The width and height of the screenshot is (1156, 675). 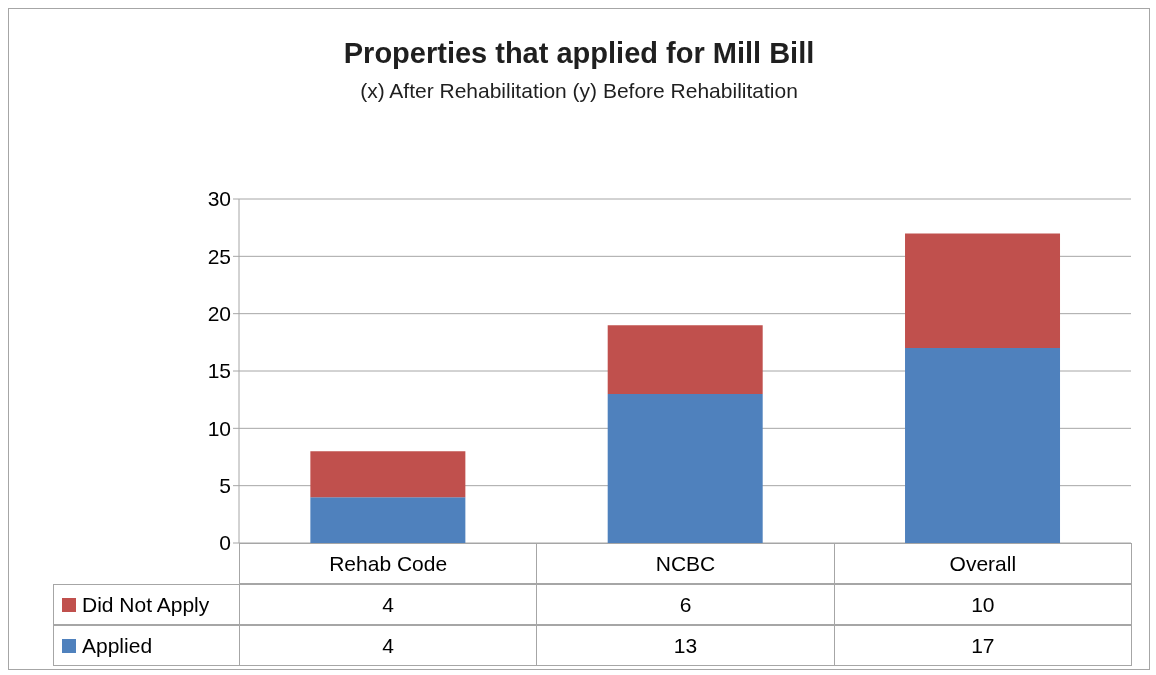 What do you see at coordinates (219, 371) in the screenshot?
I see `y-tick-label: 15` at bounding box center [219, 371].